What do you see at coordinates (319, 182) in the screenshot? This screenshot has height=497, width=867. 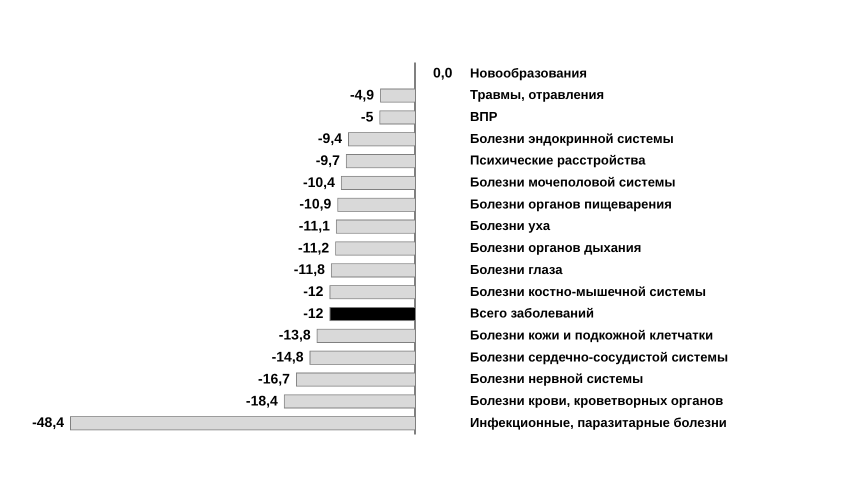 I see `data-label: -10,4` at bounding box center [319, 182].